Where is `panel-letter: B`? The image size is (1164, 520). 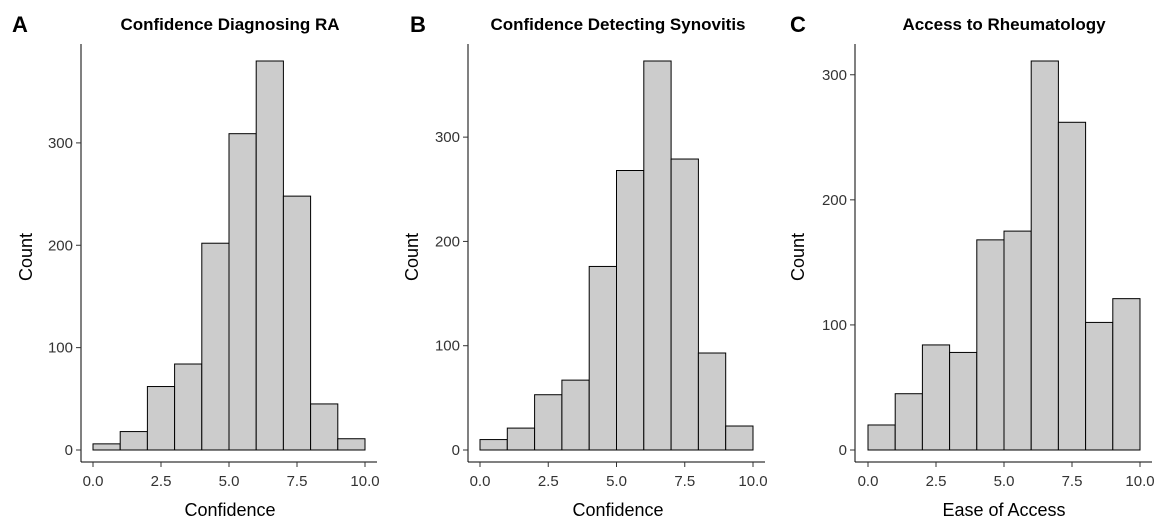 panel-letter: B is located at coordinates (418, 24).